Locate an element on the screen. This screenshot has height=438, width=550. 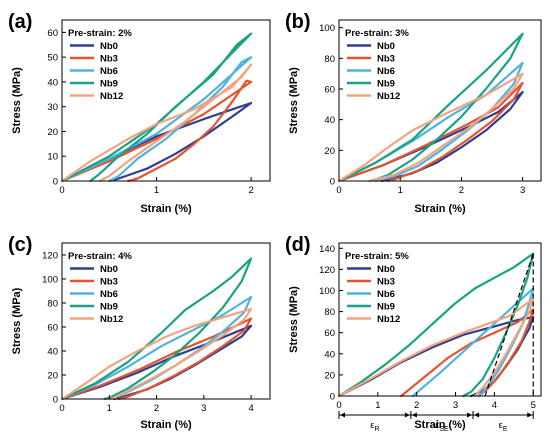
legend-title: Pre-strain: 2% is located at coordinates (100, 33).